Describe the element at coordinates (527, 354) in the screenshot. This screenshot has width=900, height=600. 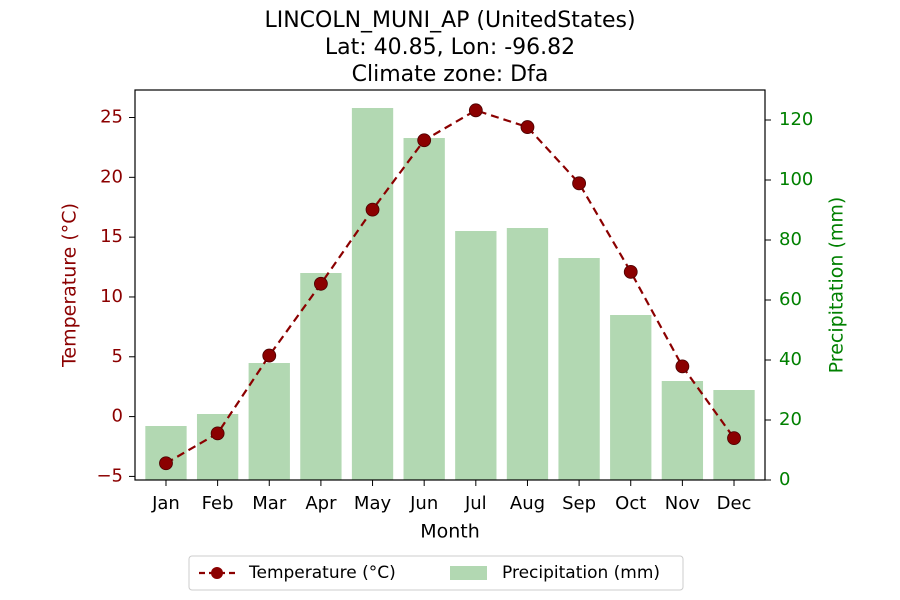
I see `precipitation-bar-aug` at that location.